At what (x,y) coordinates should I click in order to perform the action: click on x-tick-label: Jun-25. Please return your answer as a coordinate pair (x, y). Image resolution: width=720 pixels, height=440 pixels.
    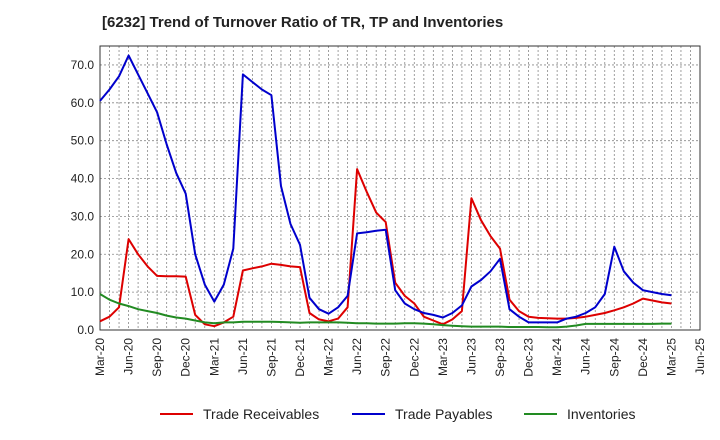
    Looking at the image, I should click on (700, 356).